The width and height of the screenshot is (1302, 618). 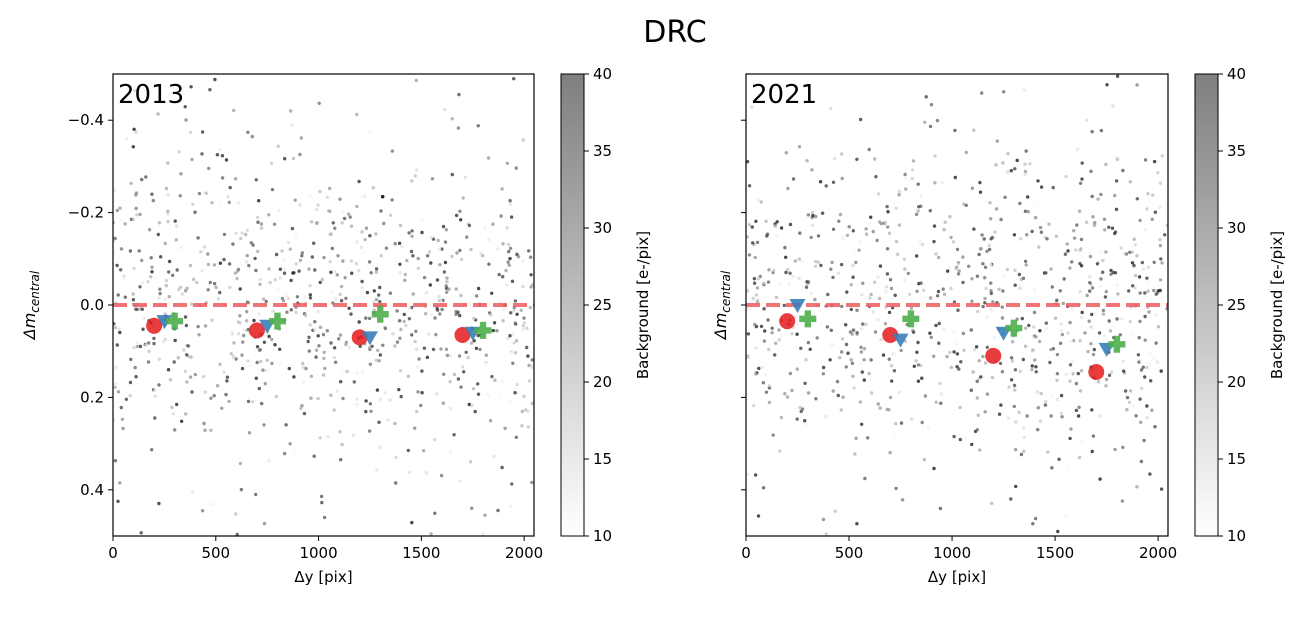 I want to click on x-tick-label: 500, so click(x=215, y=553).